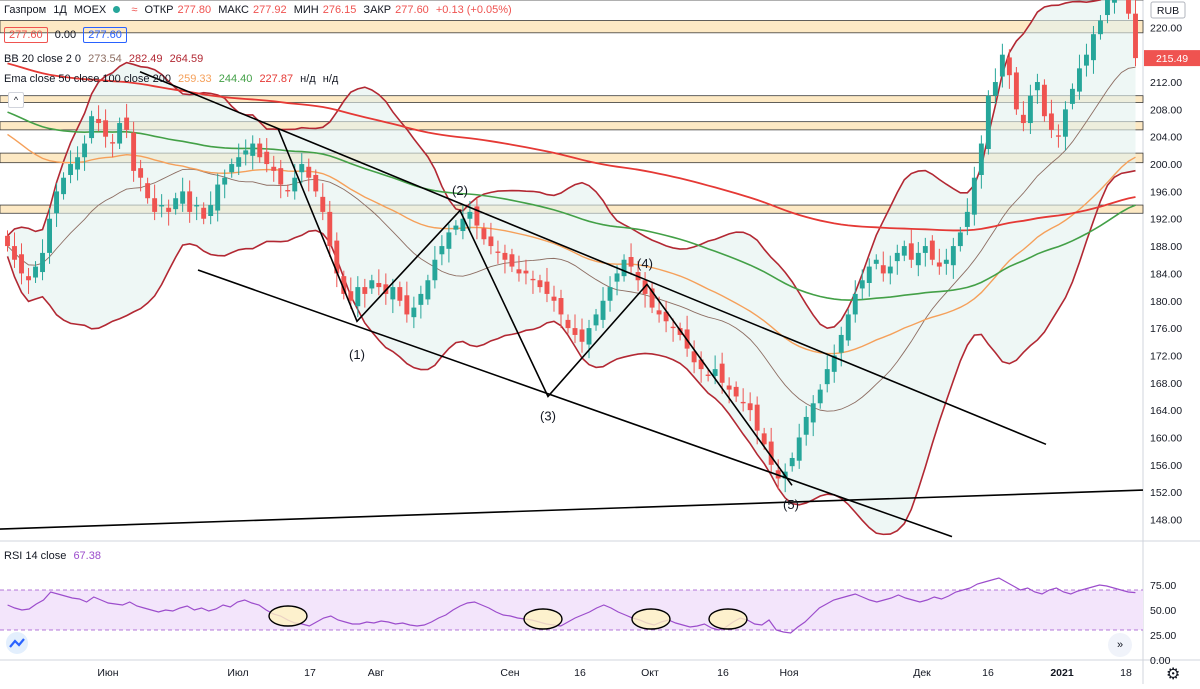 This screenshot has height=689, width=1200. Describe the element at coordinates (1172, 58) in the screenshot. I see `last-price-badge` at that location.